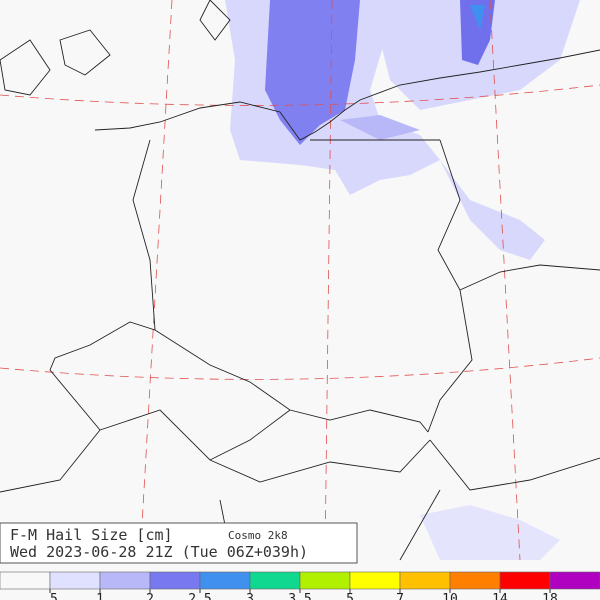  Describe the element at coordinates (299, 596) in the screenshot. I see `colorbar-label: 3.5` at that location.